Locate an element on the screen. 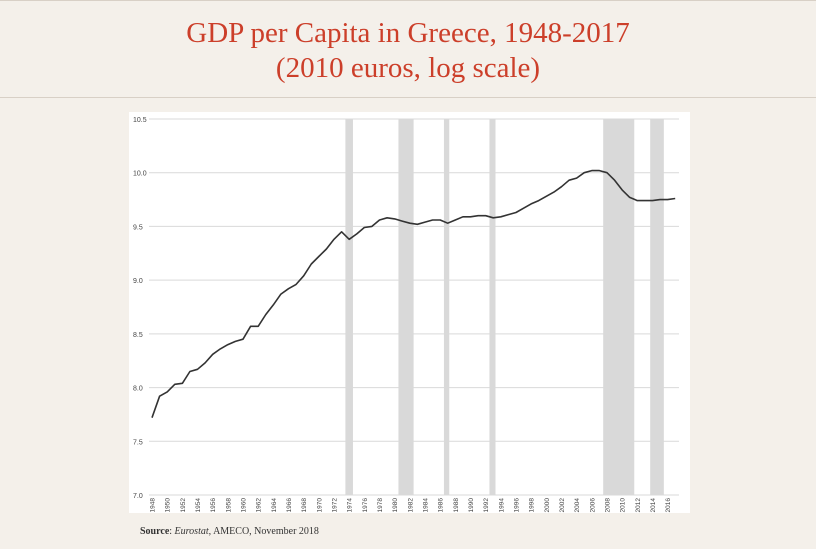 Image resolution: width=816 pixels, height=549 pixels. x-tick-label-16: 1980 is located at coordinates (395, 505).